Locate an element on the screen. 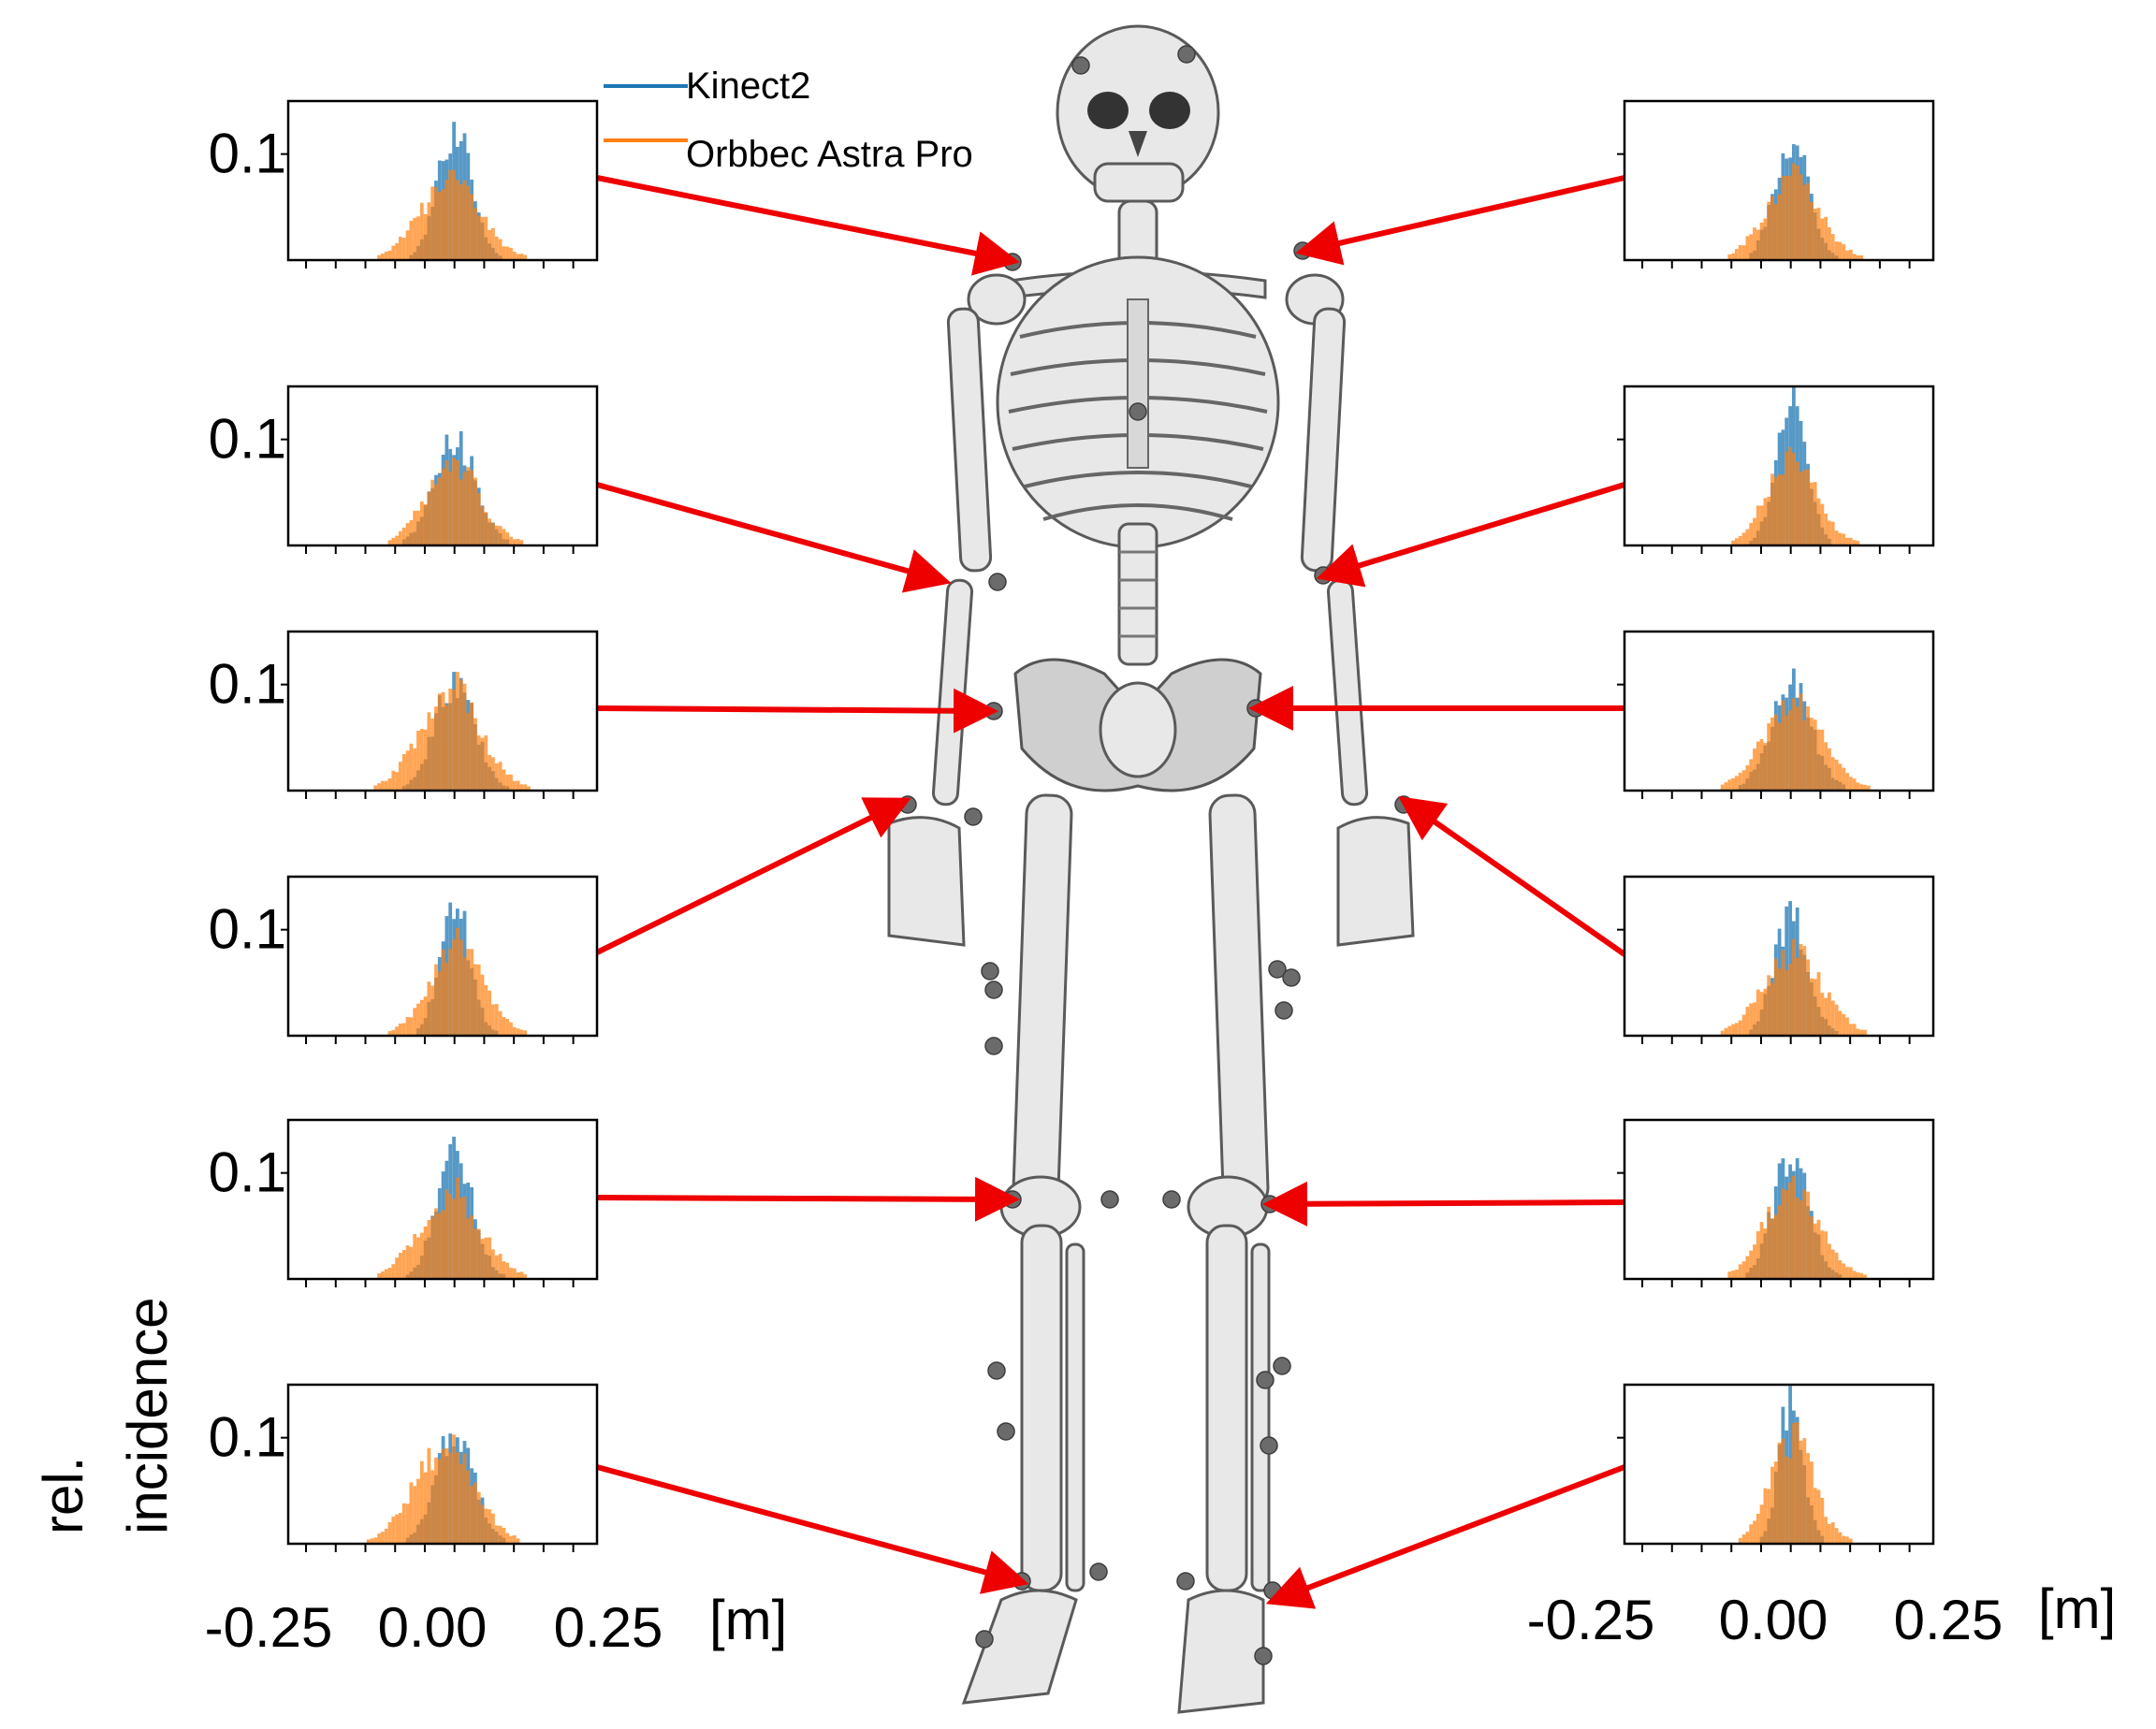 This screenshot has height=1729, width=2156. y-ticklabel: 0.1 is located at coordinates (247, 1438).